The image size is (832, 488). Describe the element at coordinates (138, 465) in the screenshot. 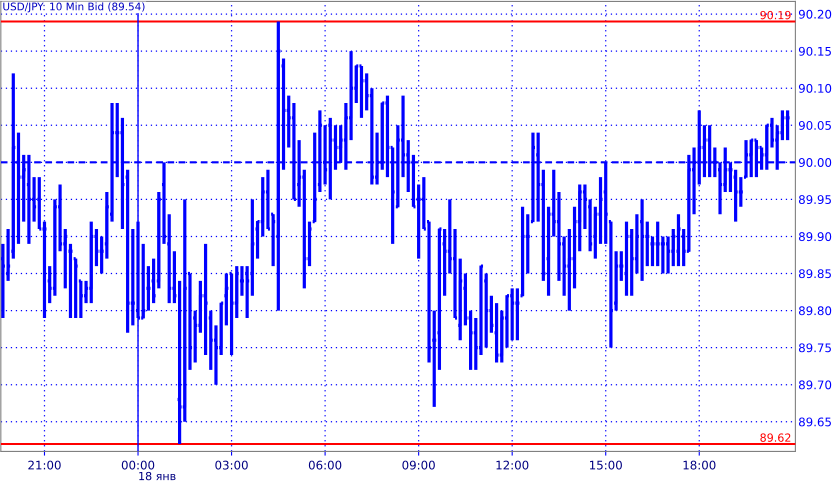

I see `x-tick-label: 00:00` at that location.